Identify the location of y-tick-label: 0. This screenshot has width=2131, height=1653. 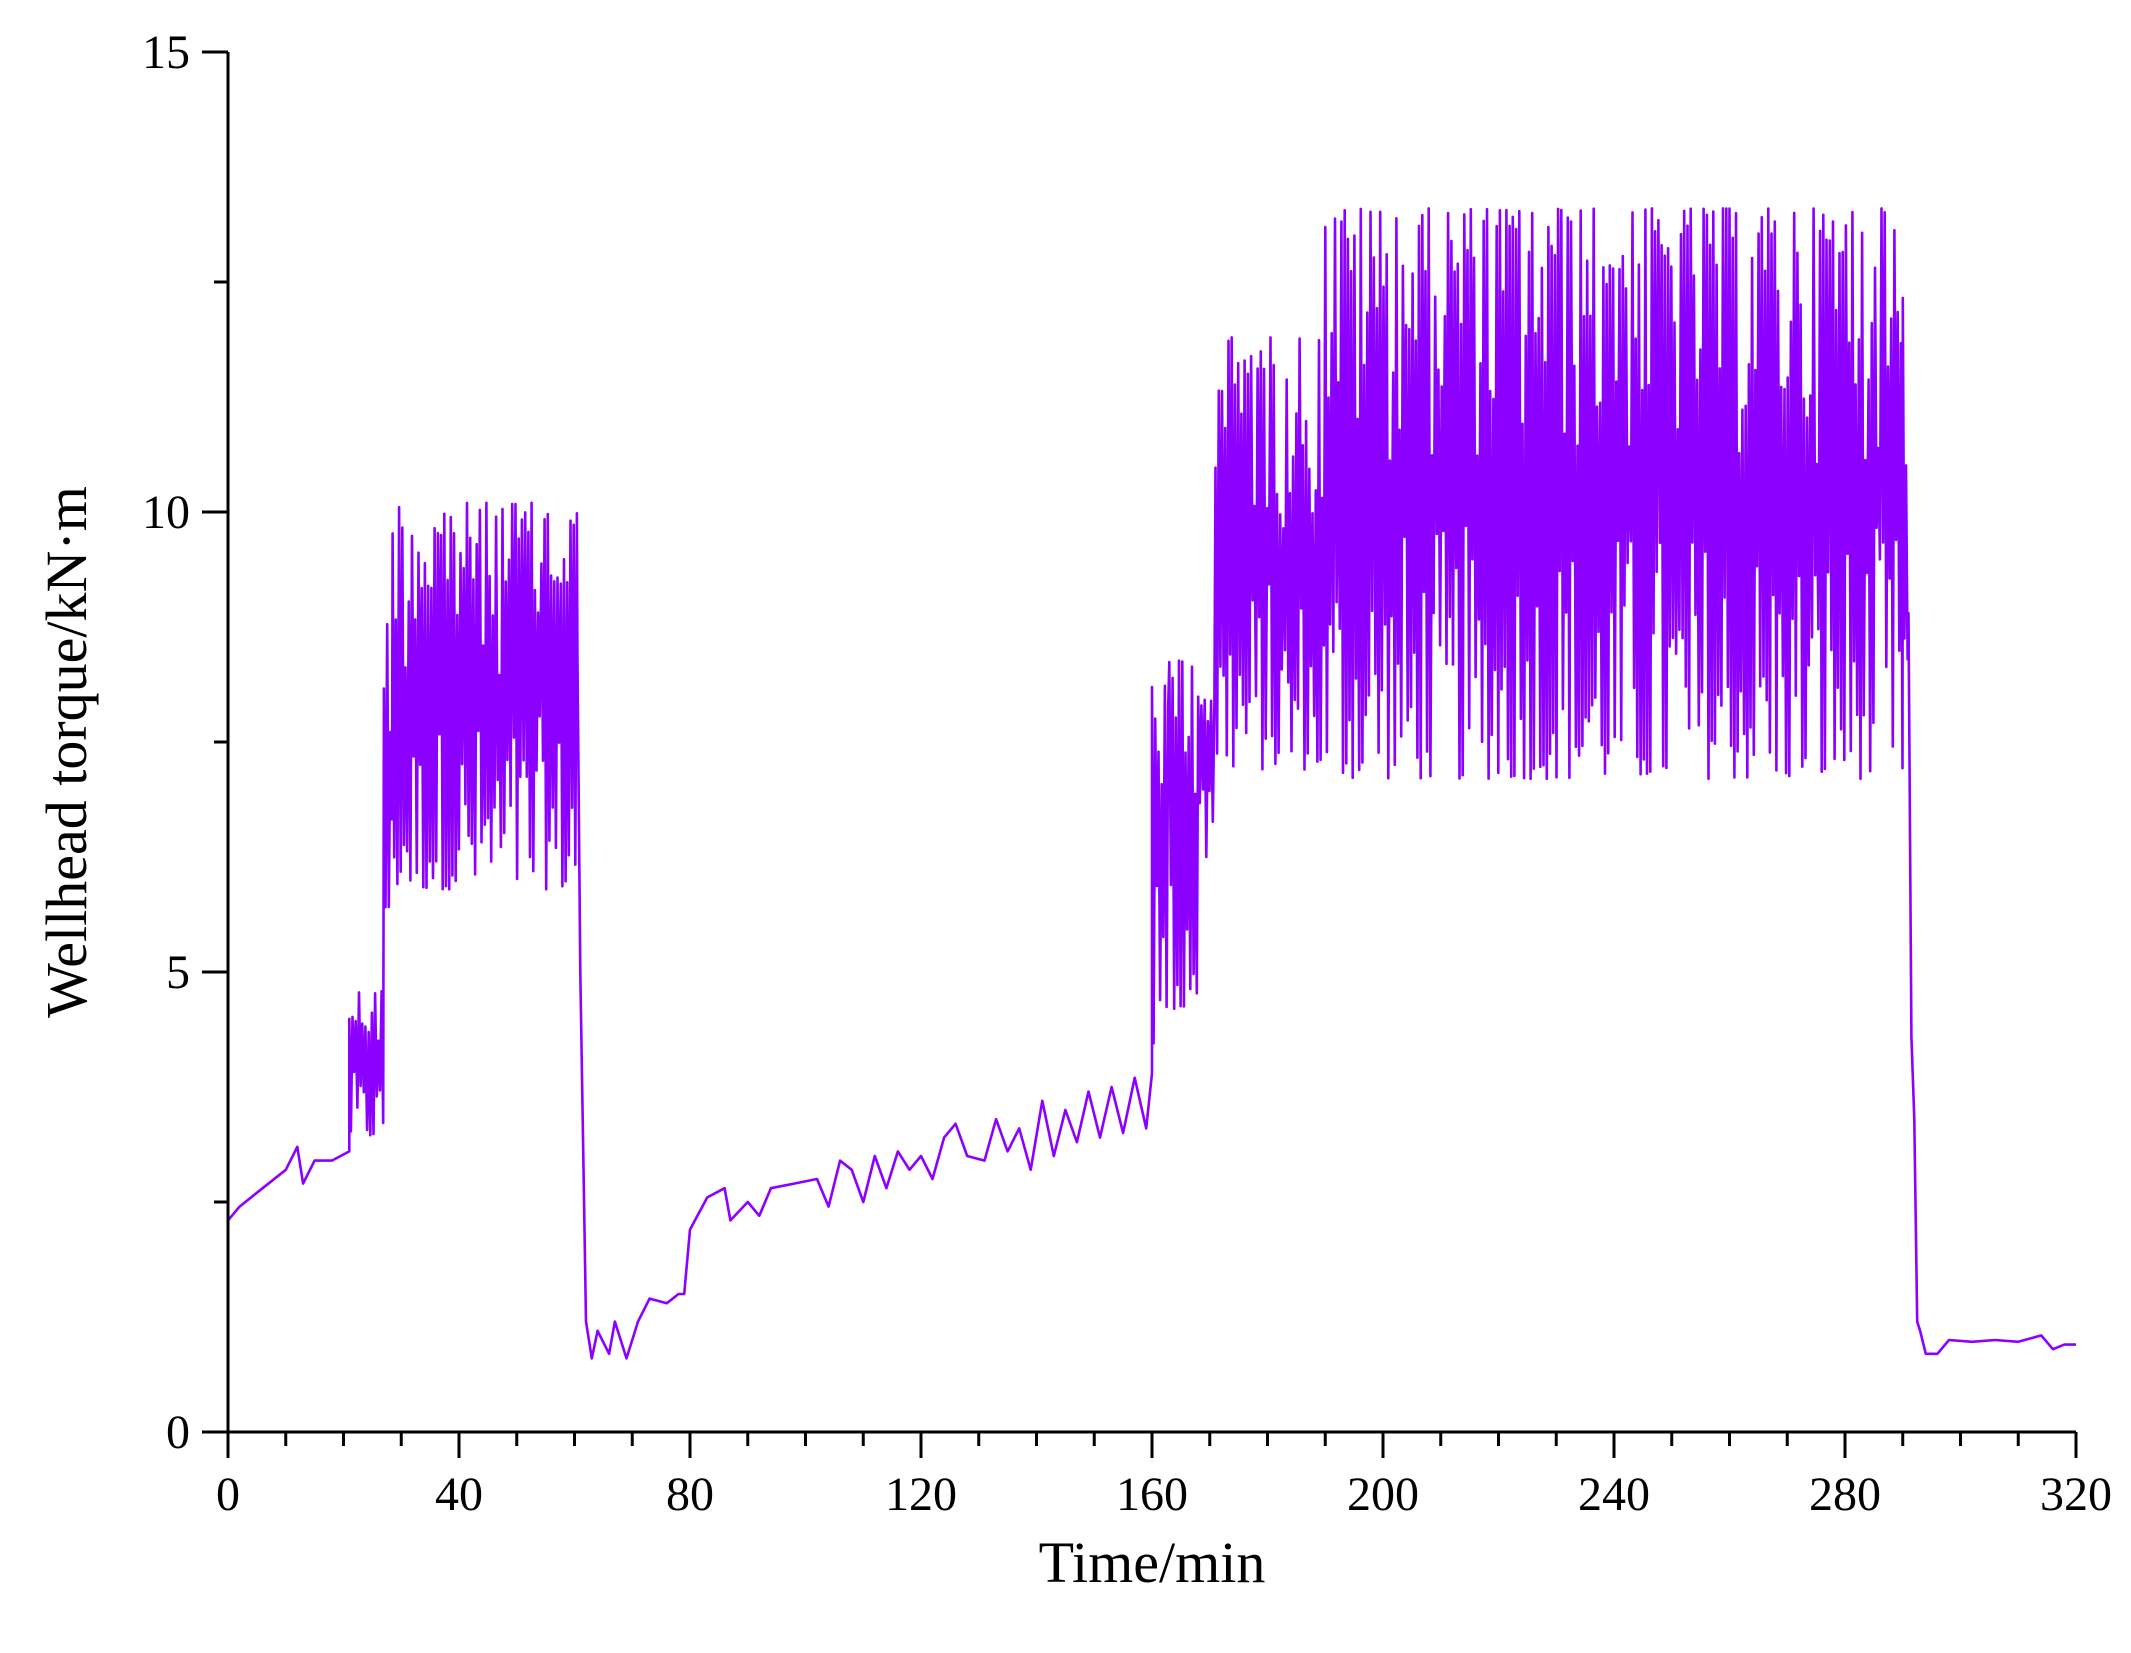
(178, 1432).